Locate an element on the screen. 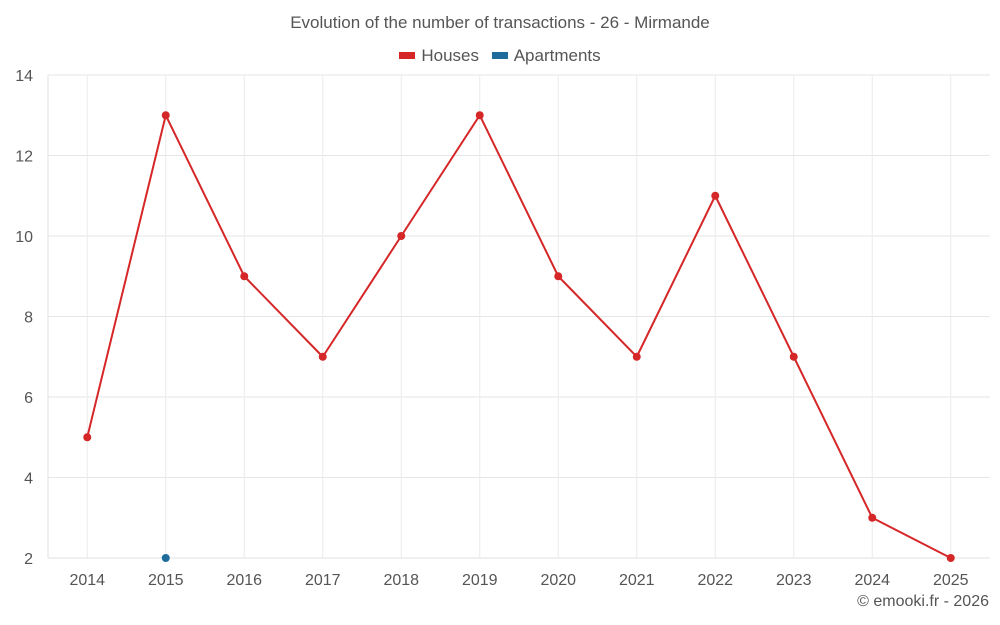 The image size is (1000, 625). legend-item-houses: Houses is located at coordinates (439, 56).